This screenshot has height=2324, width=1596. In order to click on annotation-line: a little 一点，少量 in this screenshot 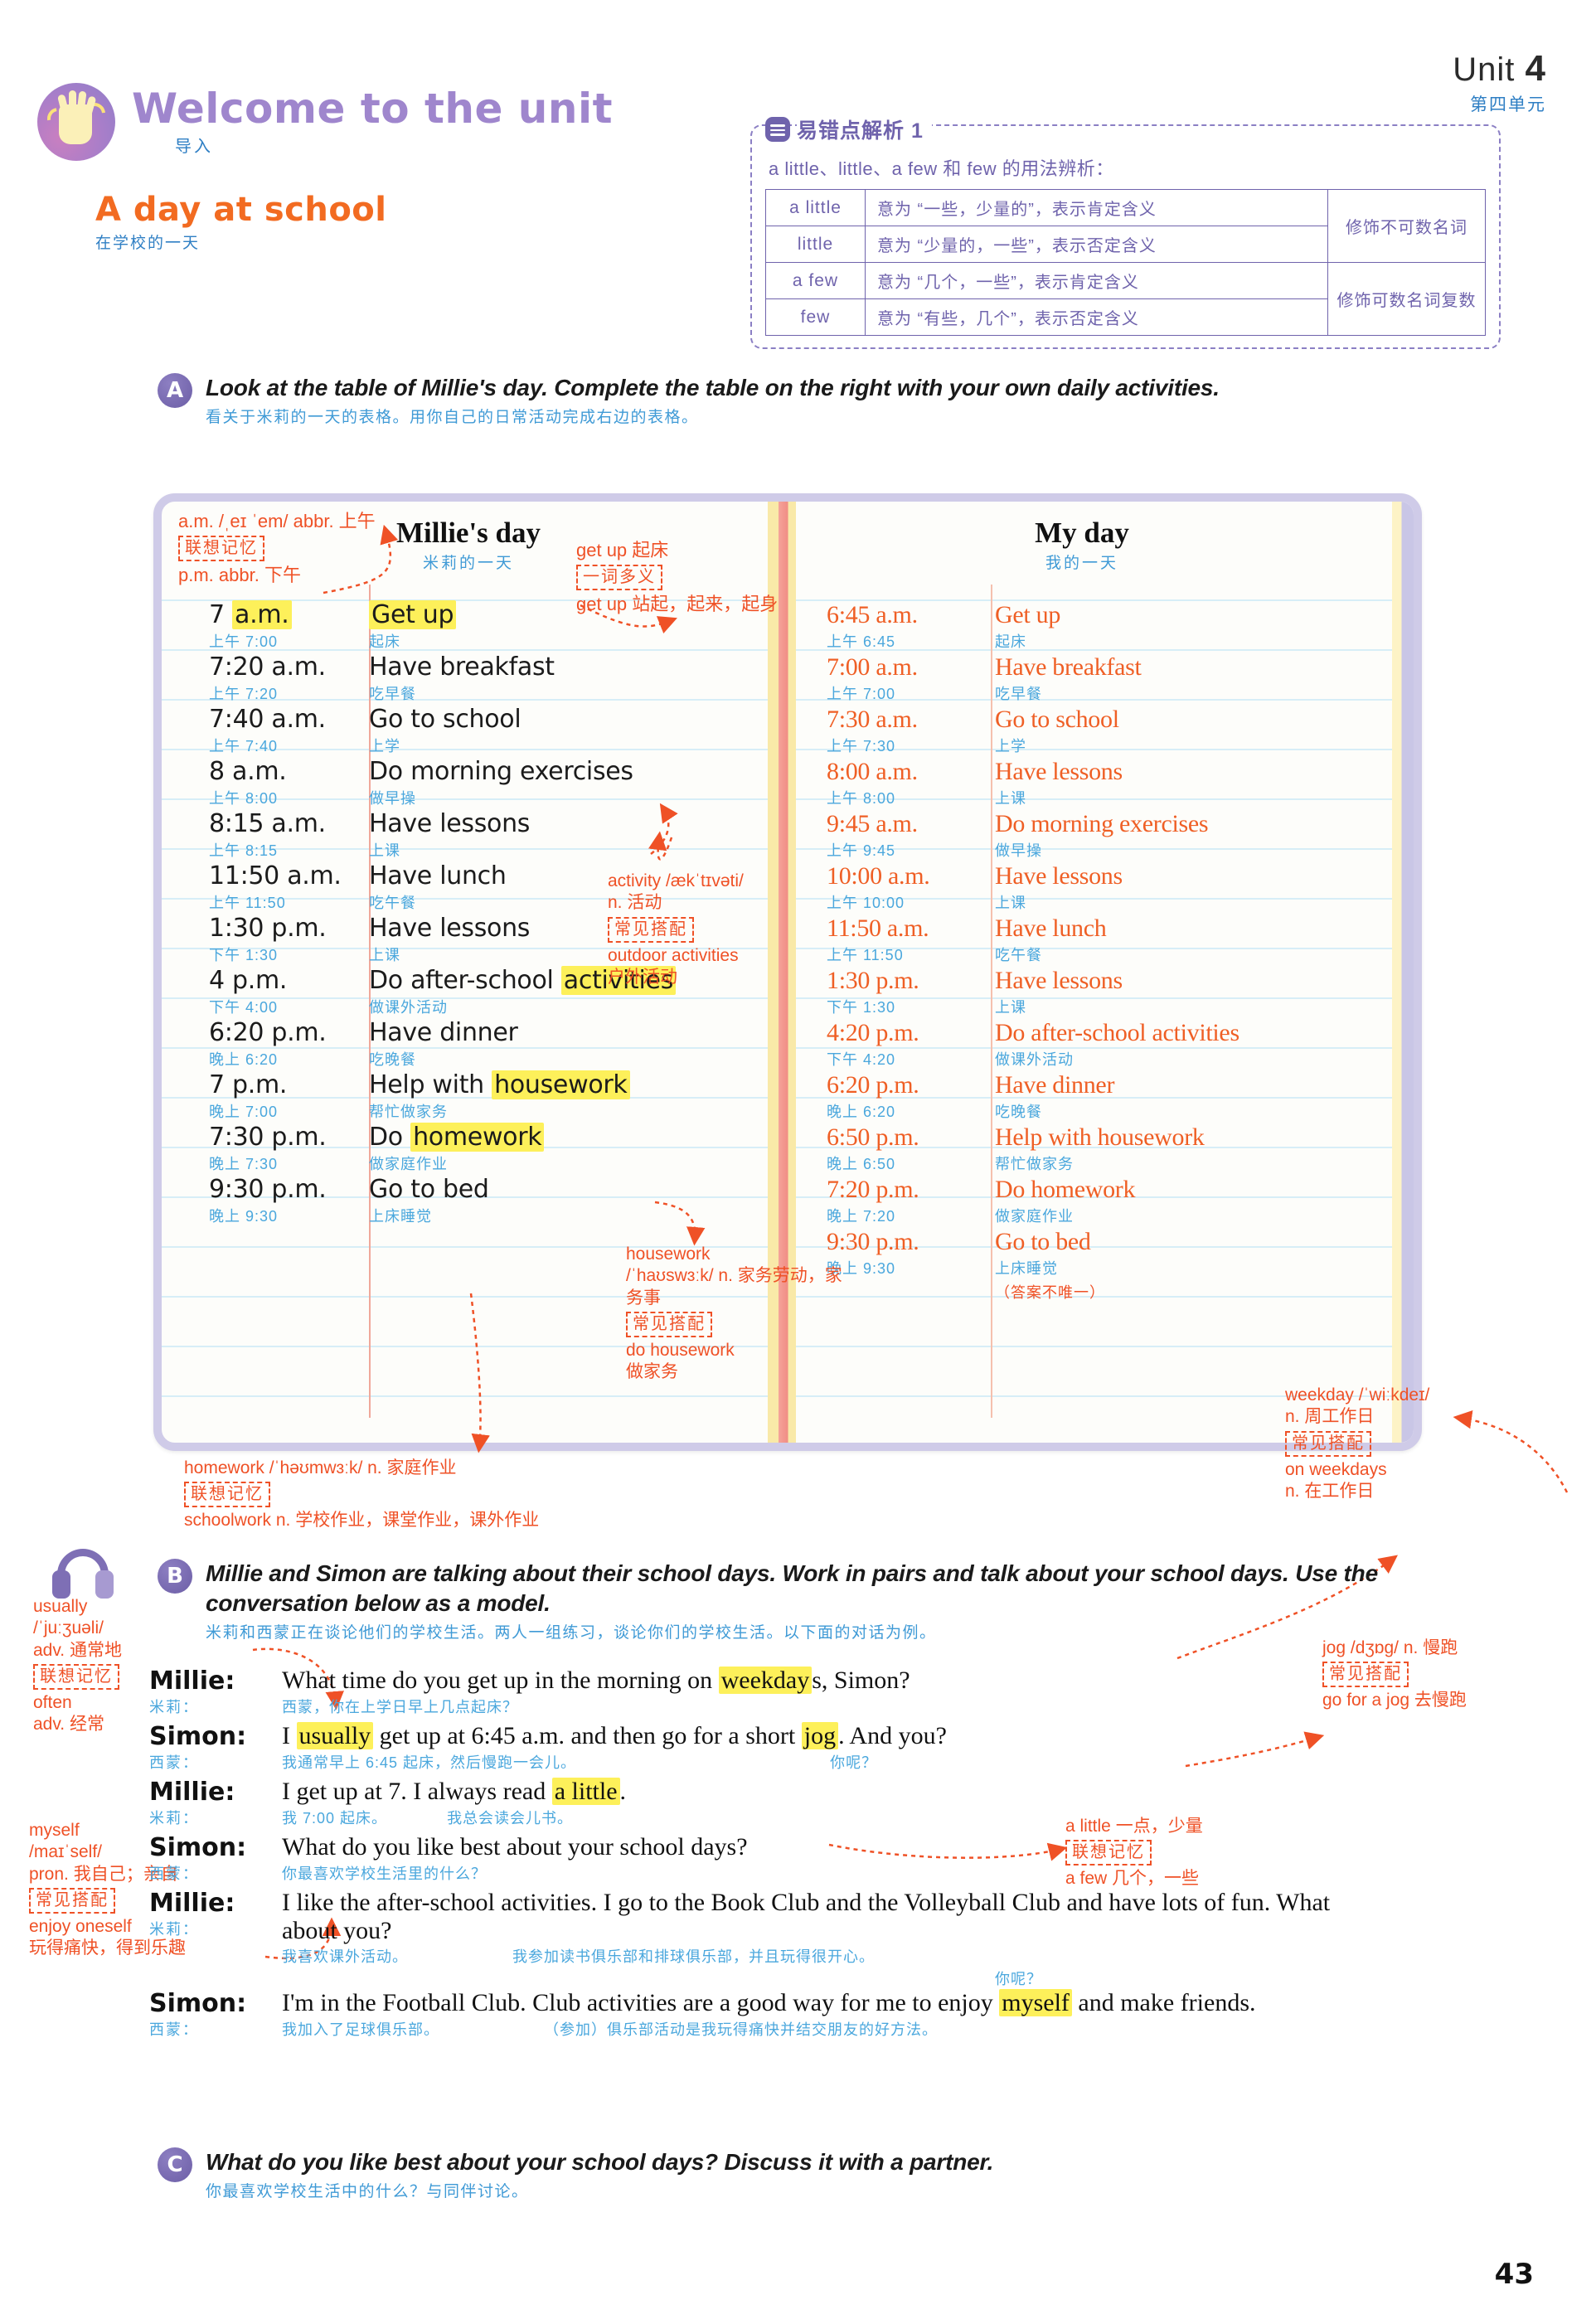, I will do `click(1134, 1827)`.